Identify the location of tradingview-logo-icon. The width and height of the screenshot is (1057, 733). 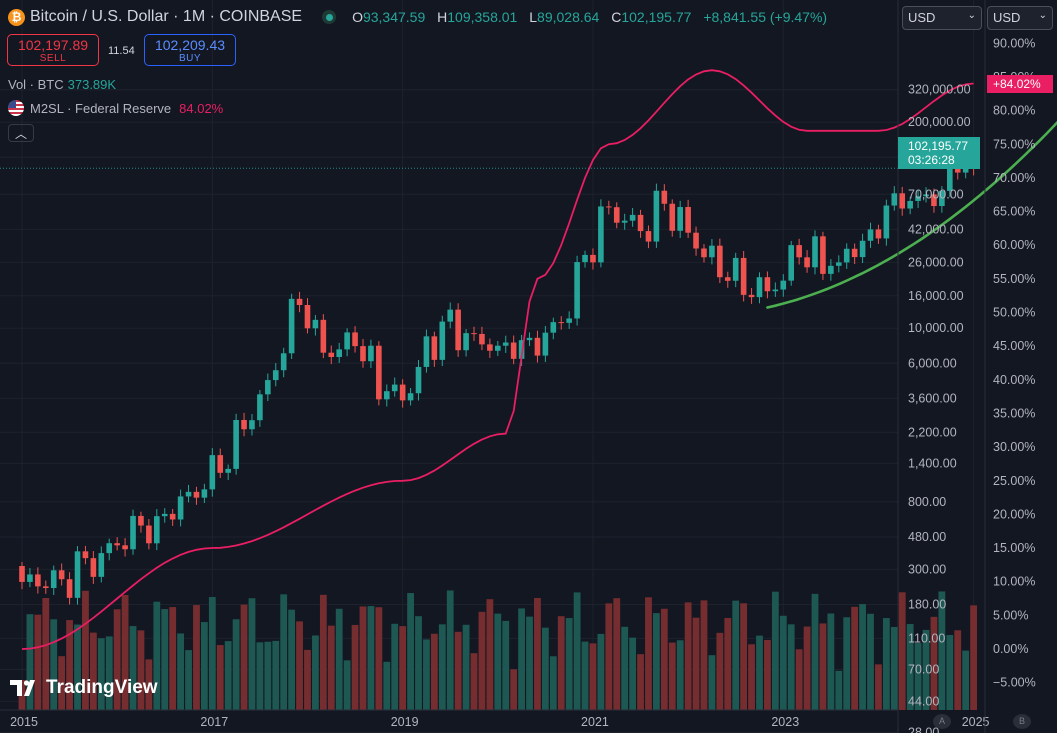
(22, 688).